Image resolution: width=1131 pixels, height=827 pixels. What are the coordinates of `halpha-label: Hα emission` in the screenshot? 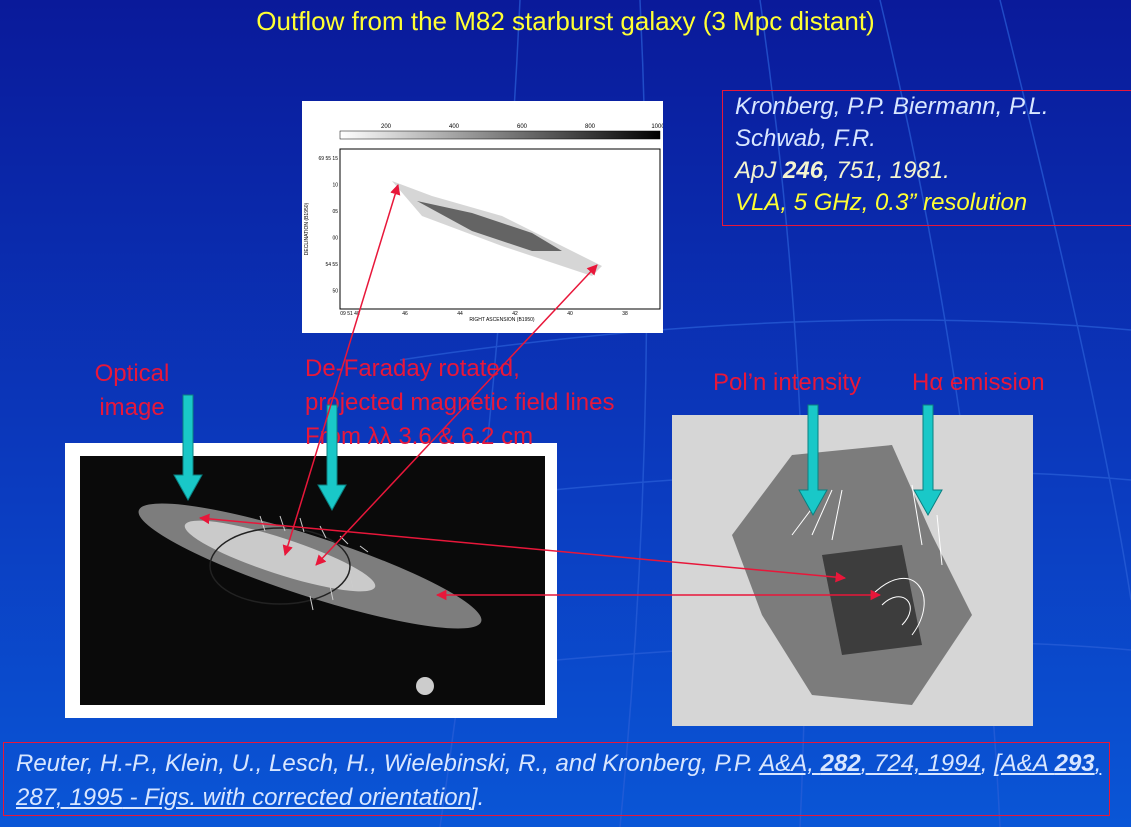 It's located at (978, 382).